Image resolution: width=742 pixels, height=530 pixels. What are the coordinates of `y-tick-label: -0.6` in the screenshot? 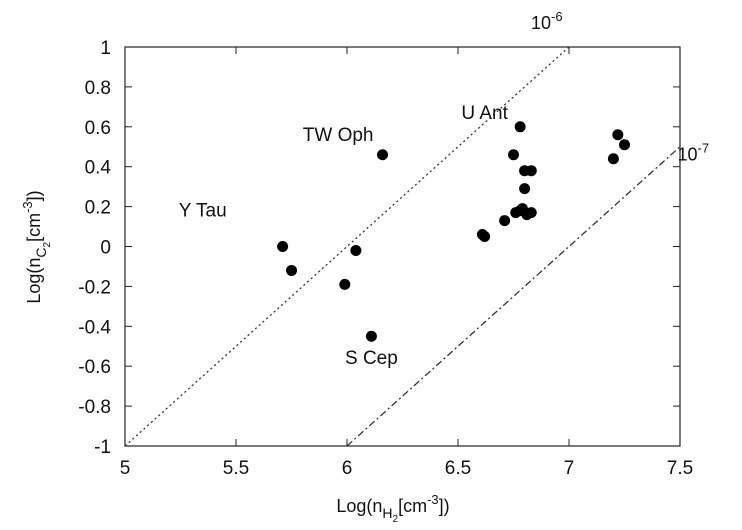 It's located at (94, 367).